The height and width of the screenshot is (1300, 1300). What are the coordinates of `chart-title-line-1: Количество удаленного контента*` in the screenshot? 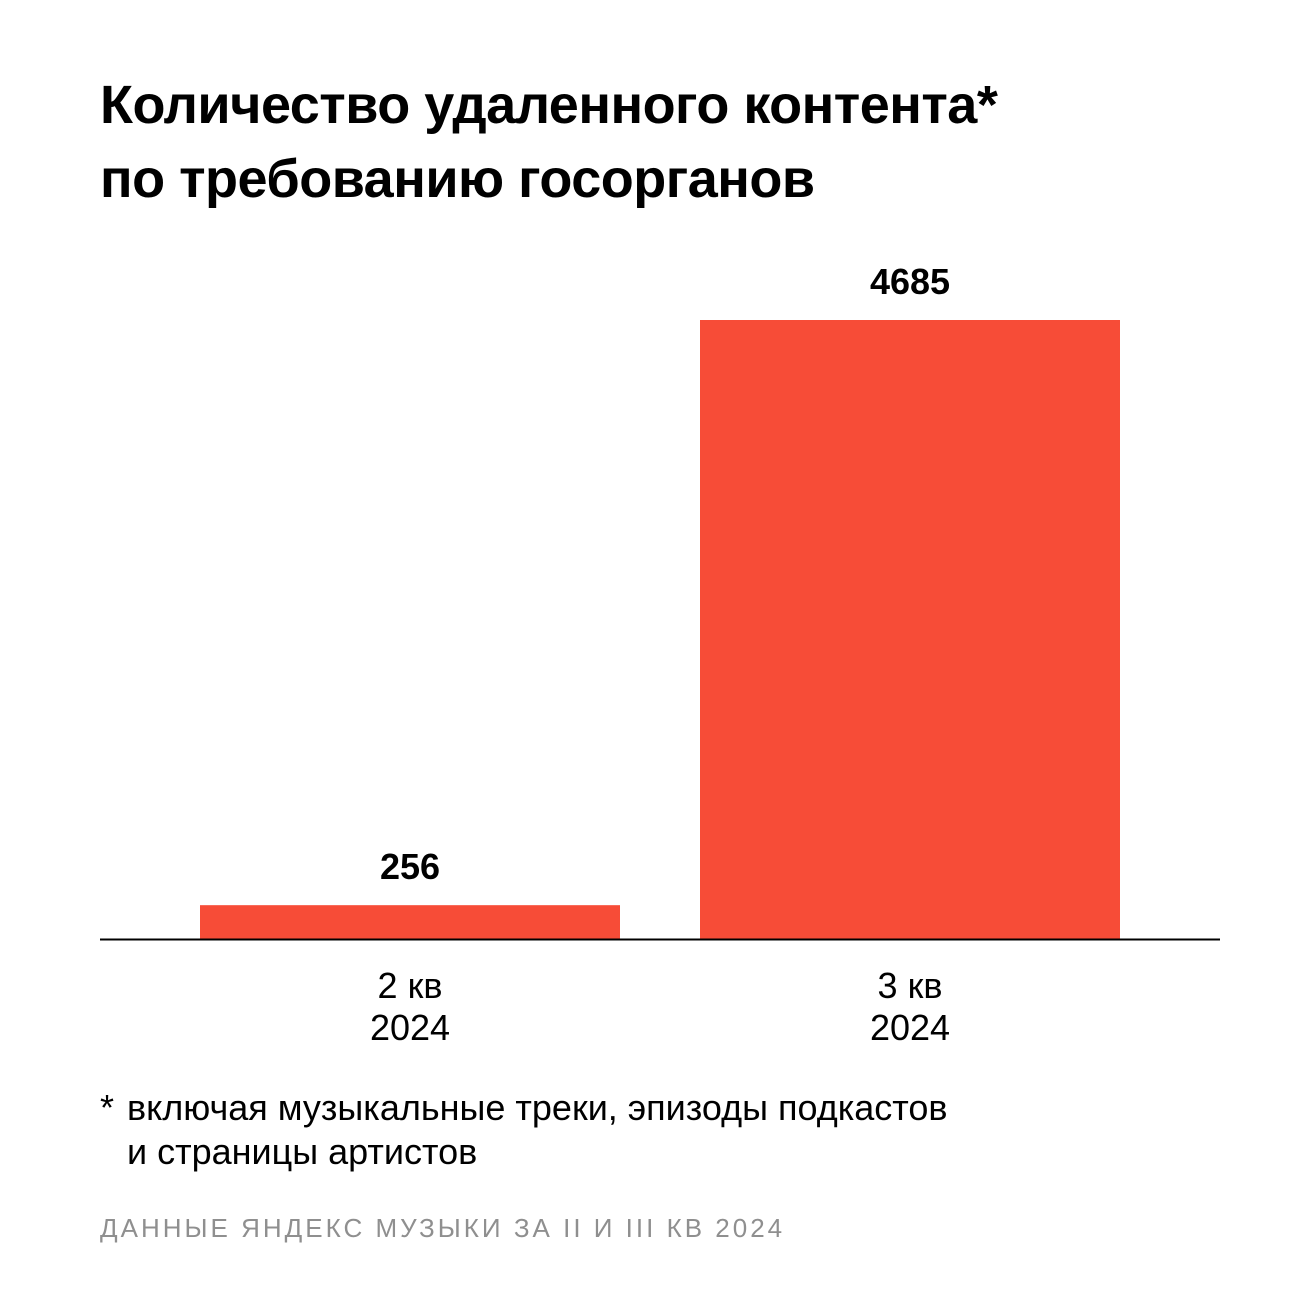 It's located at (549, 105).